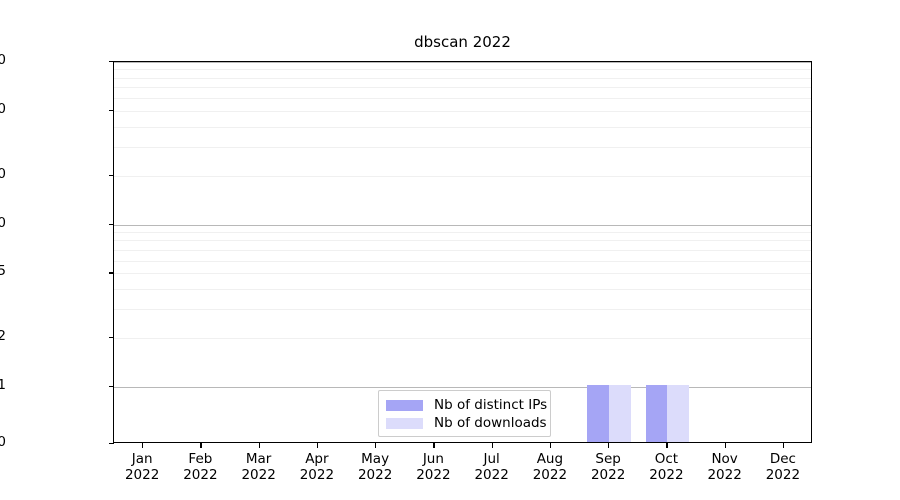  Describe the element at coordinates (404, 405) in the screenshot. I see `legend-swatch-distinct-ips` at that location.